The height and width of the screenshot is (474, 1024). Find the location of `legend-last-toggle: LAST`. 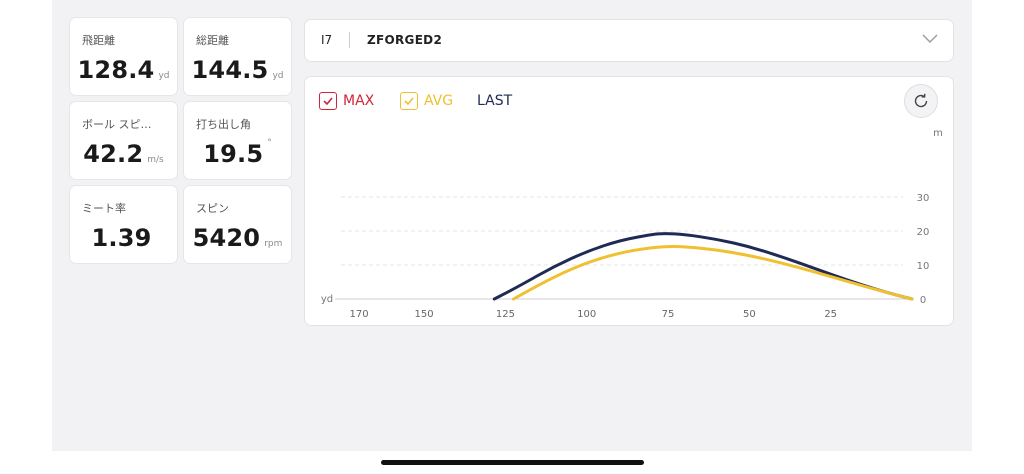

legend-last-toggle: LAST is located at coordinates (494, 101).